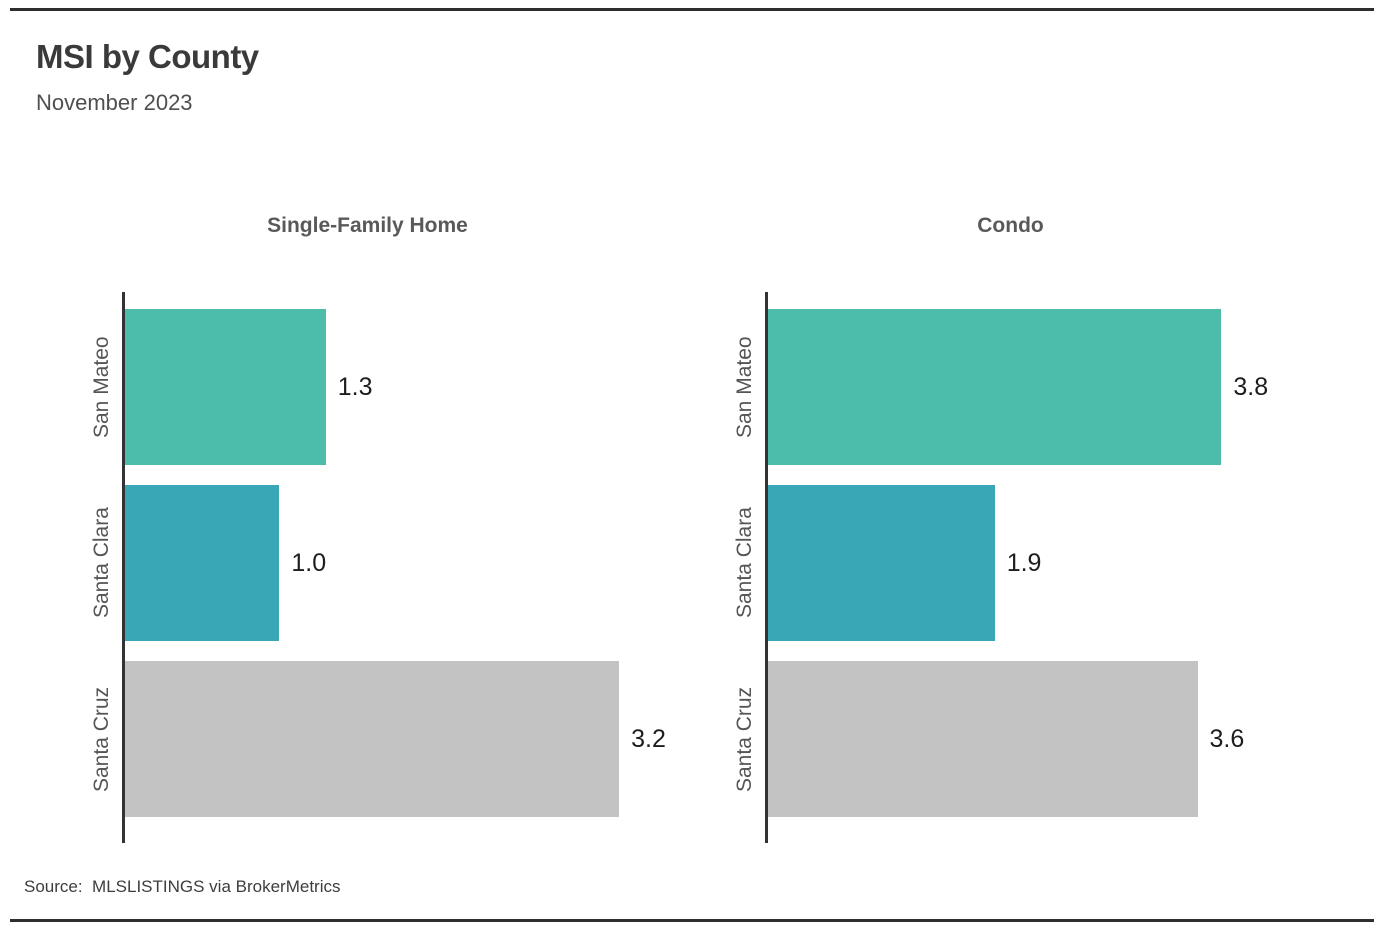 The width and height of the screenshot is (1388, 934). Describe the element at coordinates (1227, 739) in the screenshot. I see `value-label: 3.6` at that location.